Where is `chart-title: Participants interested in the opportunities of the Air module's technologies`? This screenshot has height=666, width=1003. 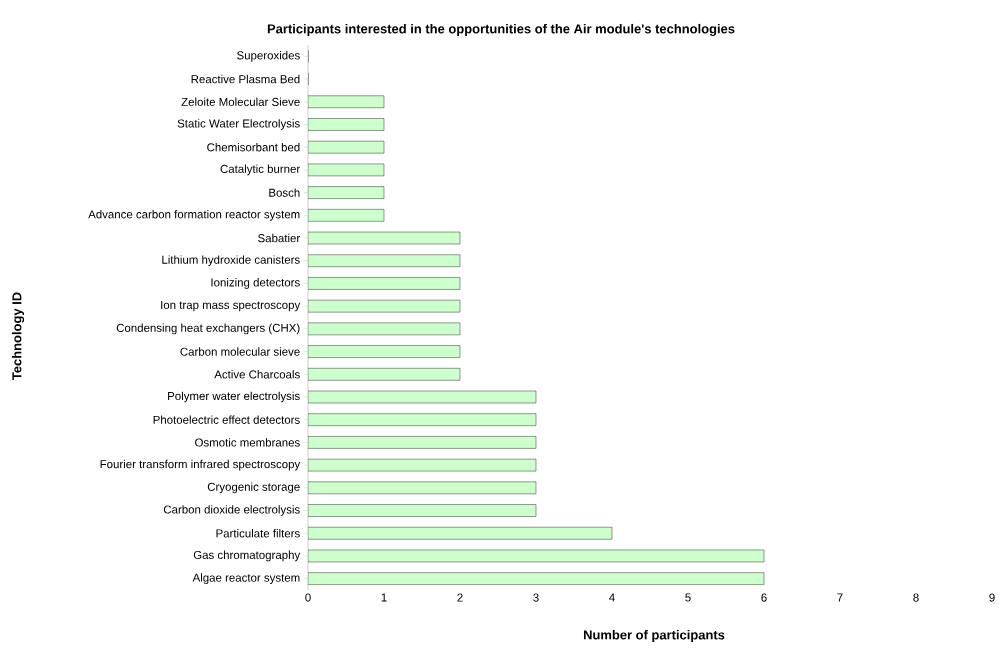
chart-title: Participants interested in the opportunities of the Air module's technologies is located at coordinates (501, 30).